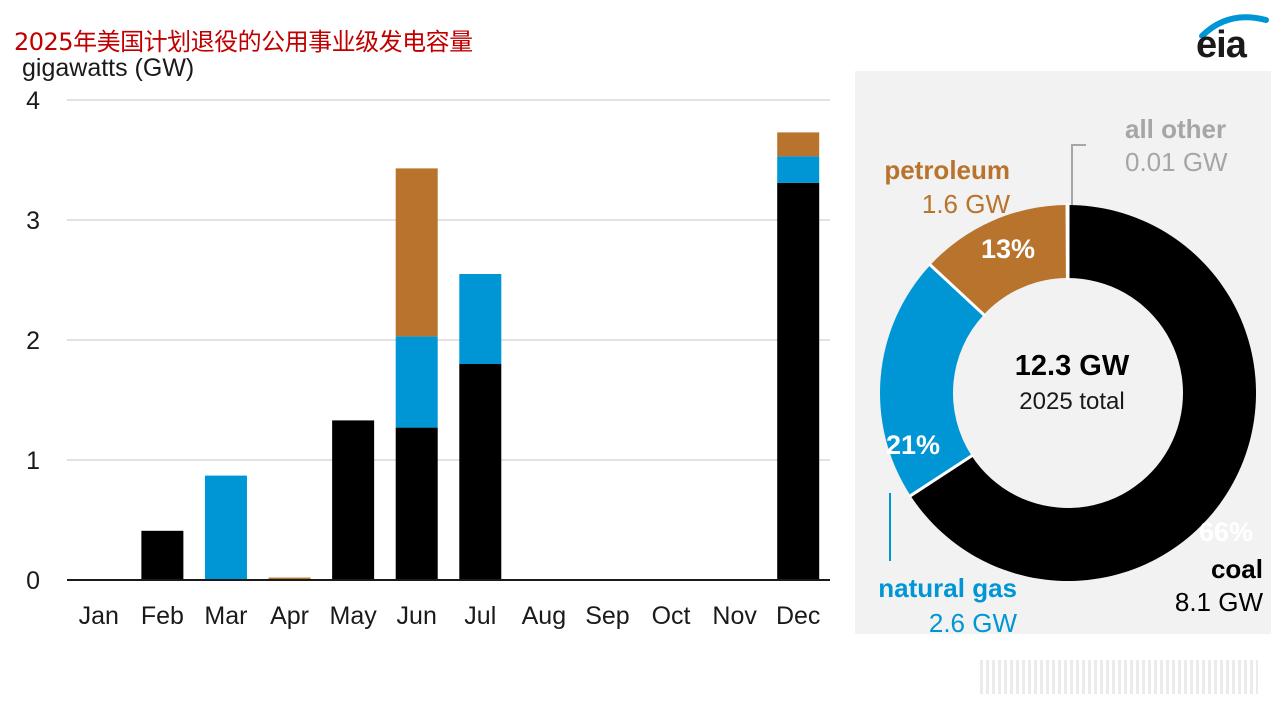  What do you see at coordinates (289, 616) in the screenshot?
I see `x-tick-label: Apr` at bounding box center [289, 616].